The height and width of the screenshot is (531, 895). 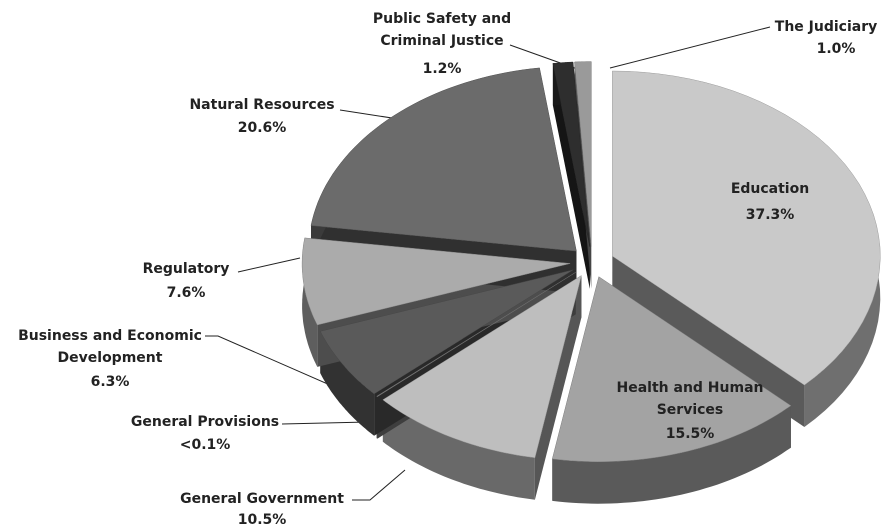 I want to click on slice-value-label: 1.2%, so click(x=442, y=69).